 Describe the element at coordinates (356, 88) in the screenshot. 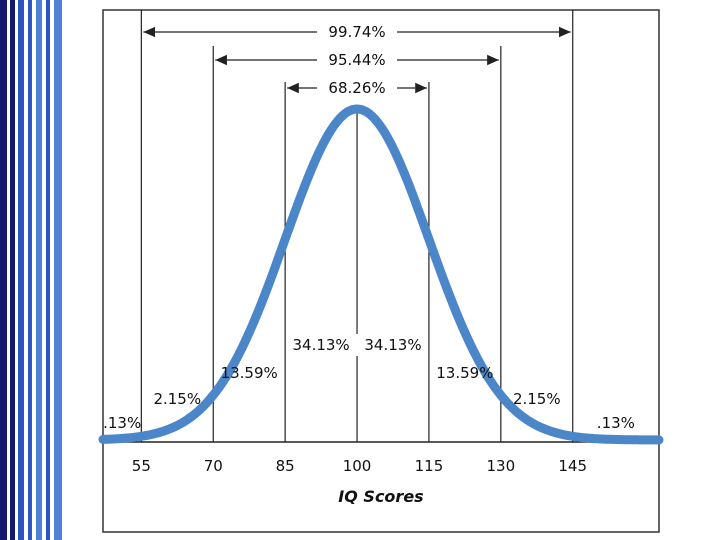

I see `range-label: 68.26%` at that location.